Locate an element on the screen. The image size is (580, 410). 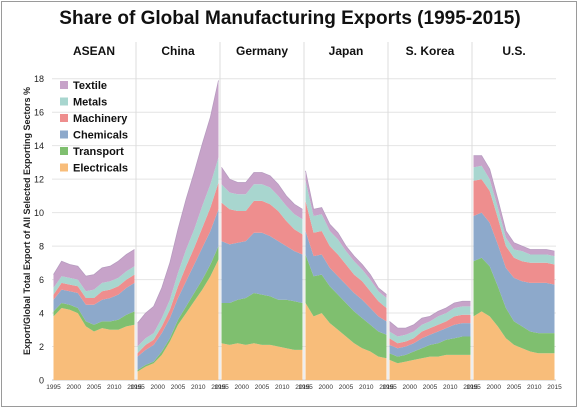
area-germany-metals is located at coordinates (262, 209).